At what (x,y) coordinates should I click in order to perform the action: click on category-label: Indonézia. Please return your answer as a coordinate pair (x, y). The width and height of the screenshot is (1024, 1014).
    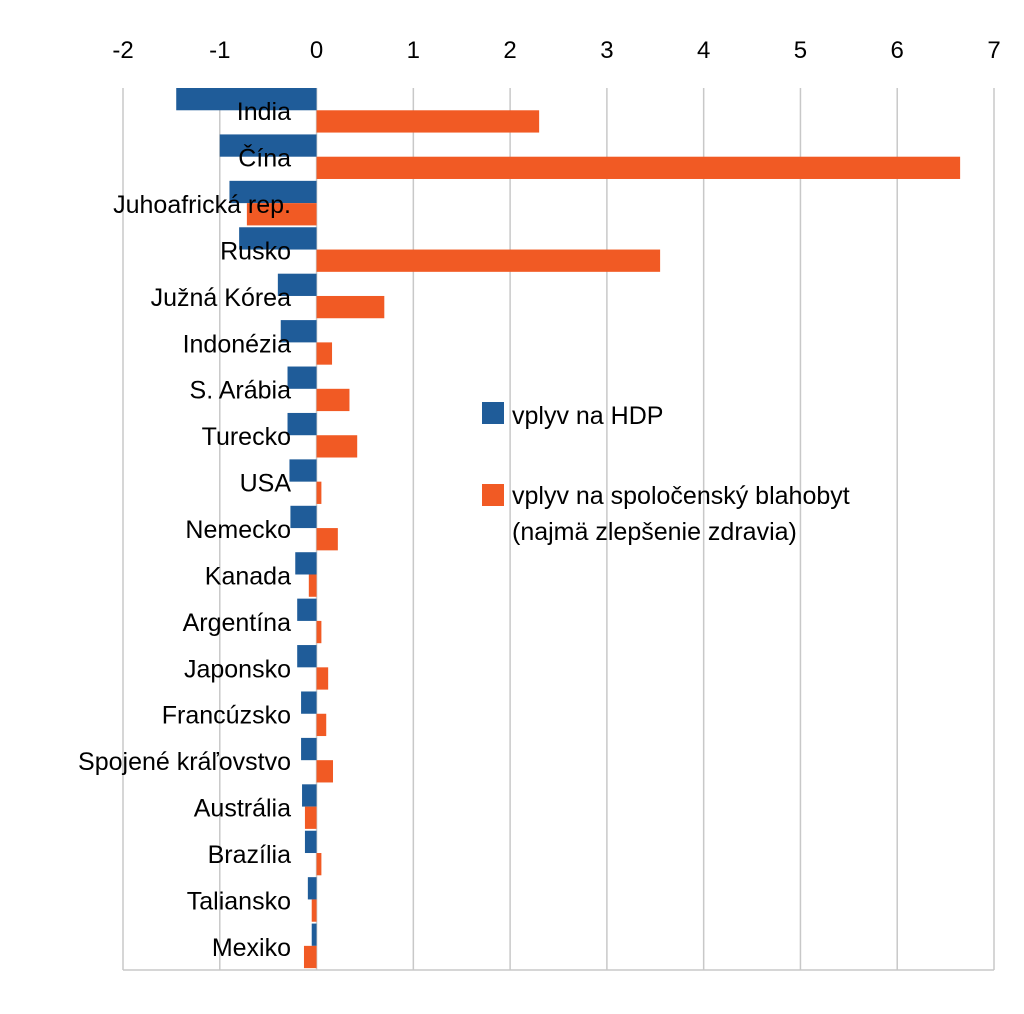
    Looking at the image, I should click on (237, 344).